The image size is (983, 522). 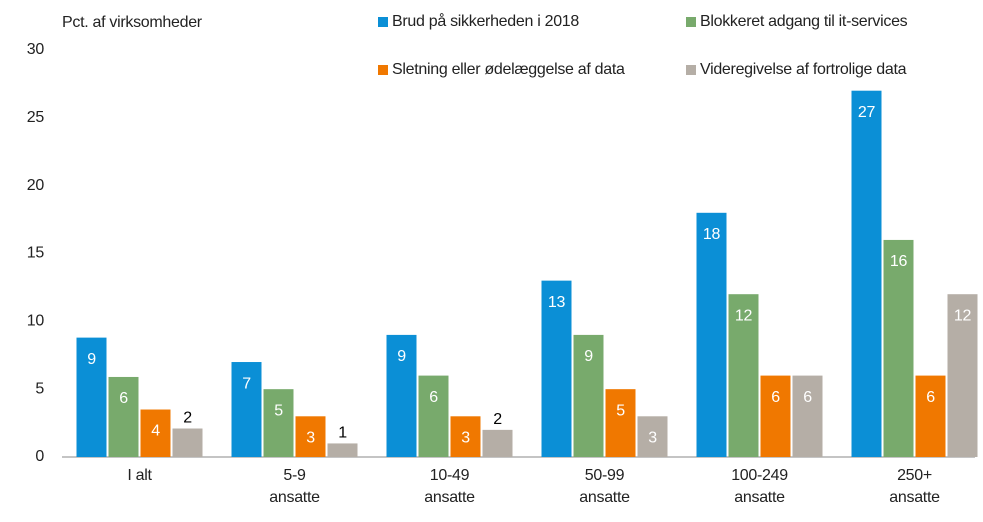 What do you see at coordinates (132, 22) in the screenshot?
I see `y-axis-label: Pct. af virksomheder` at bounding box center [132, 22].